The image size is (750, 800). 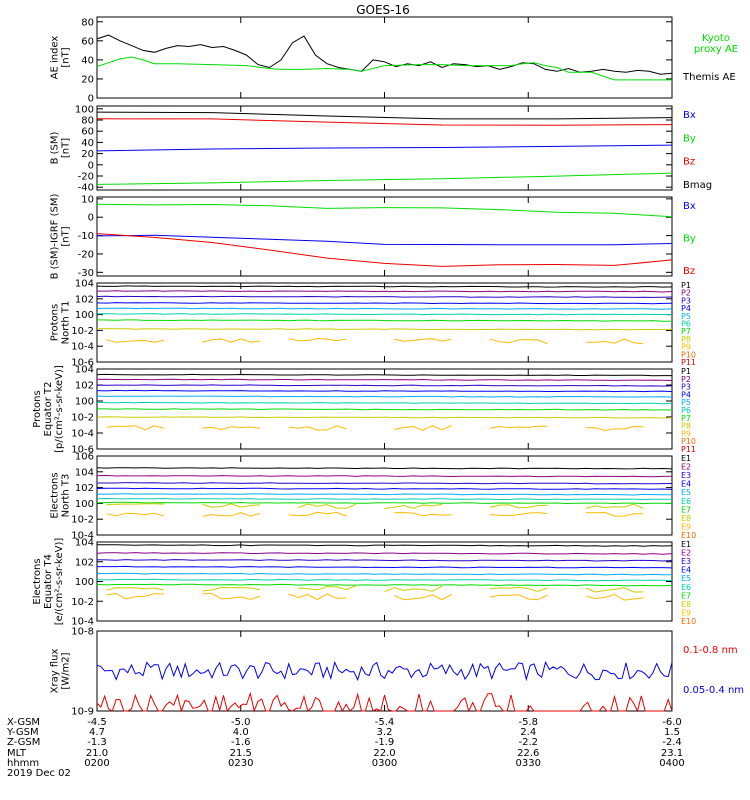 I want to click on series-line-kyoto-proxy-ae, so click(x=384, y=68).